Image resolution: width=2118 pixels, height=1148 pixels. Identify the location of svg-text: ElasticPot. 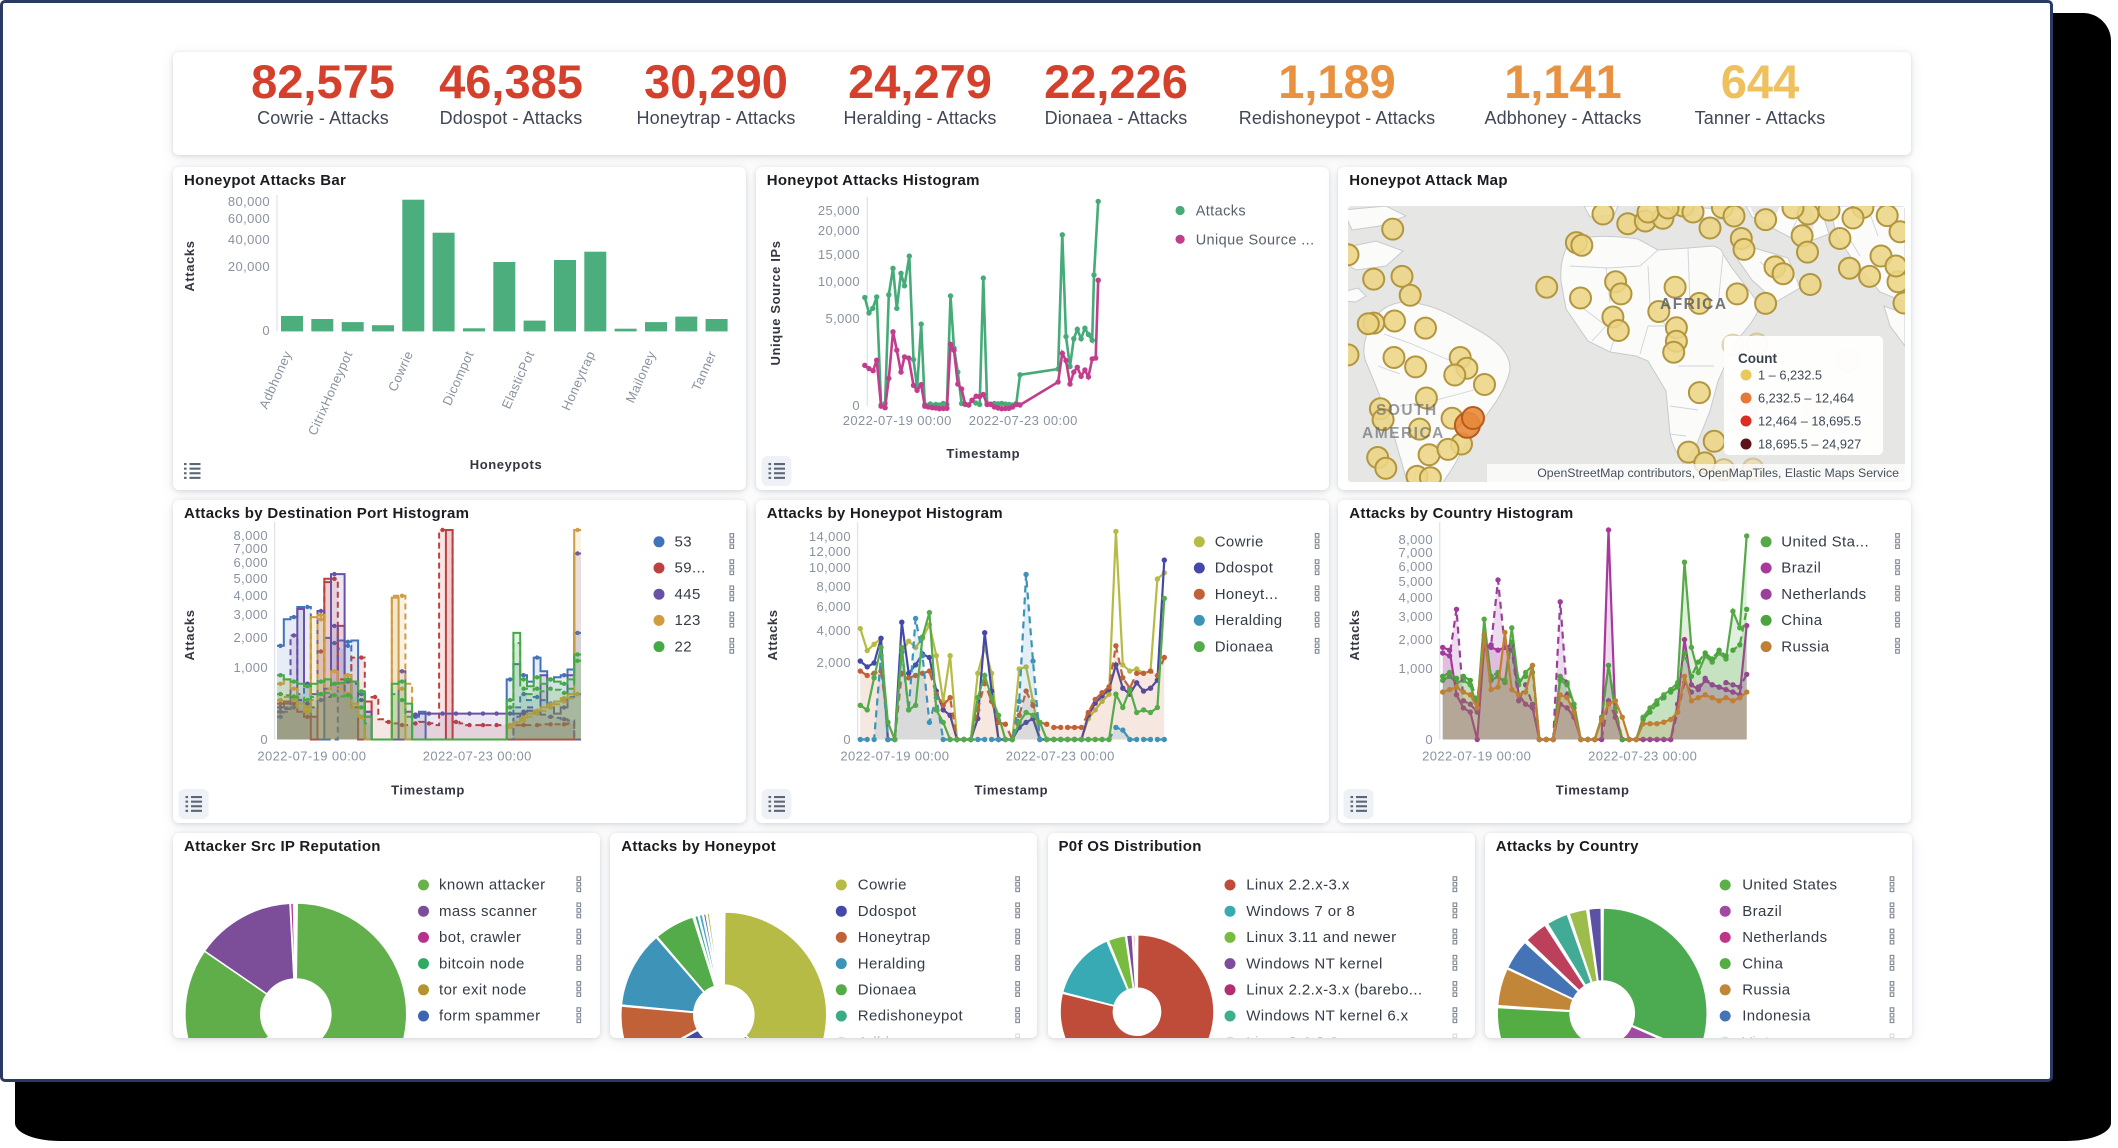
(517, 380).